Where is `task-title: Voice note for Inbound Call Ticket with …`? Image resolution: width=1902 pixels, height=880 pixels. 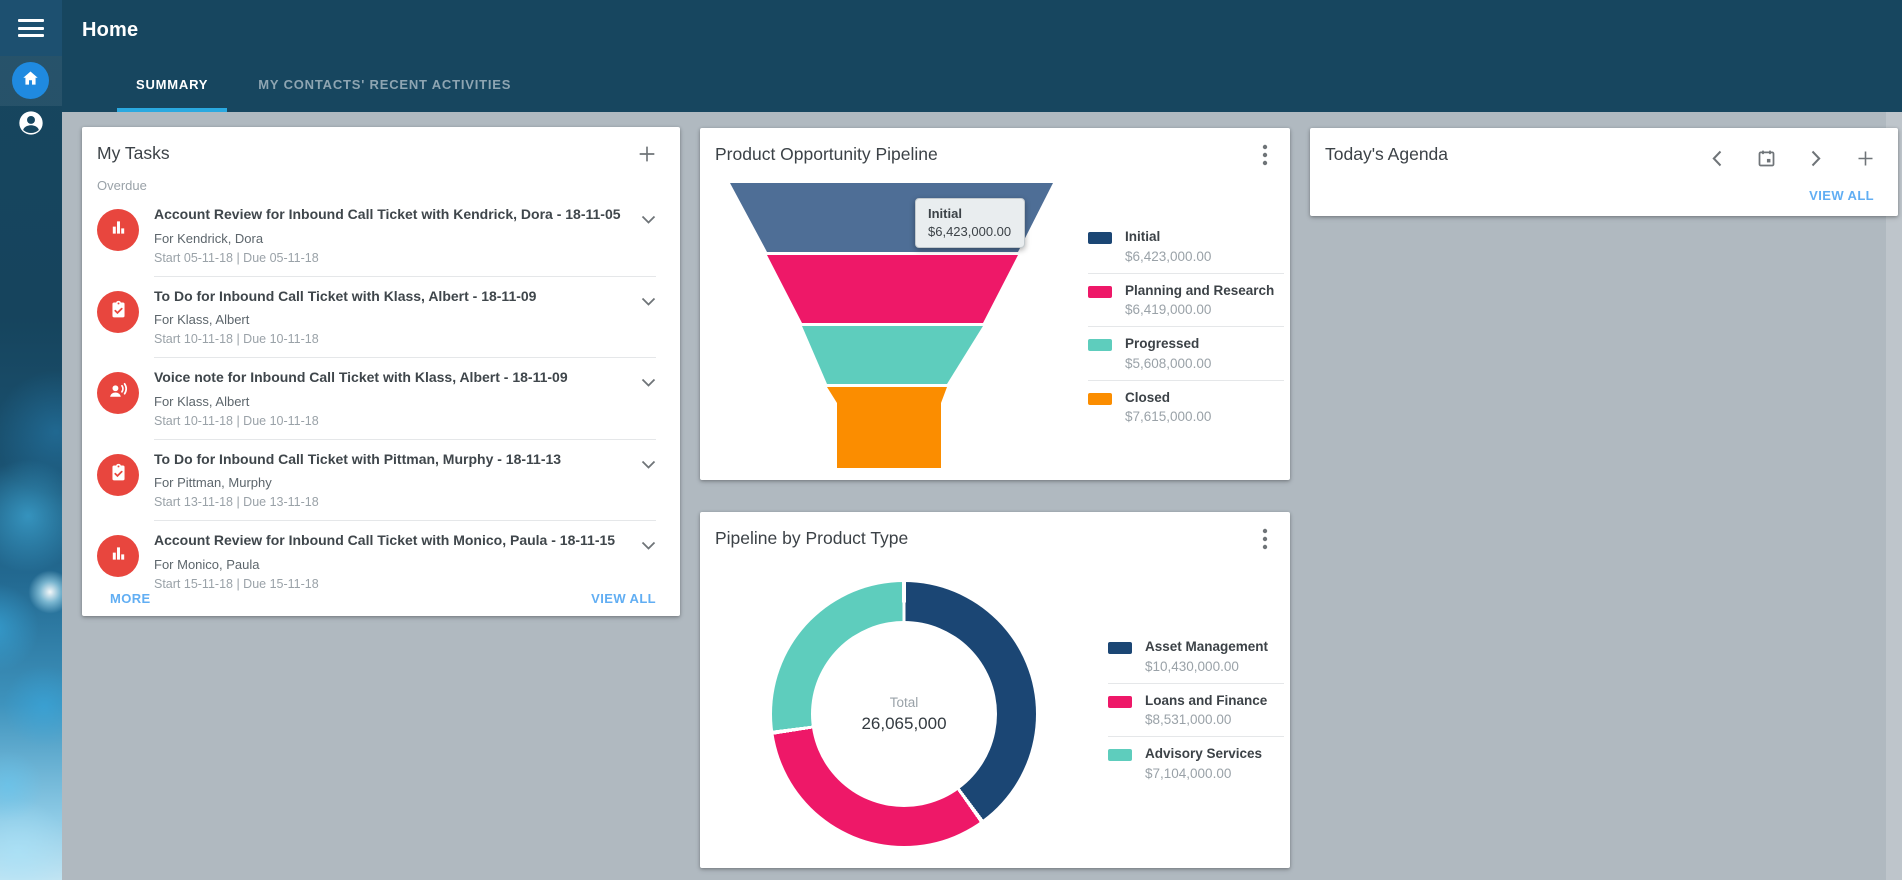 task-title: Voice note for Inbound Call Ticket with … is located at coordinates (361, 377).